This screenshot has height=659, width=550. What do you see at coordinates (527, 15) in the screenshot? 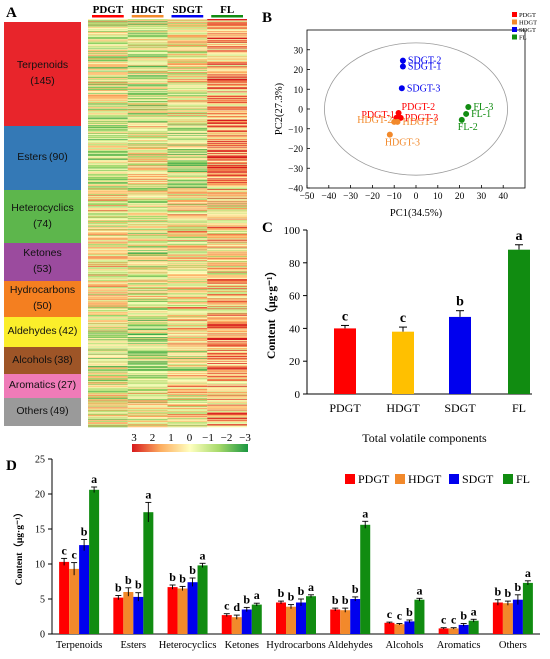
I see `pca-legend-label: PDGT` at bounding box center [527, 15].